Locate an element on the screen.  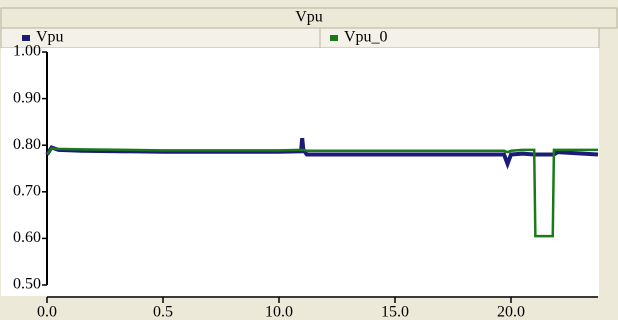
x-tick-label: 0.0 is located at coordinates (47, 312).